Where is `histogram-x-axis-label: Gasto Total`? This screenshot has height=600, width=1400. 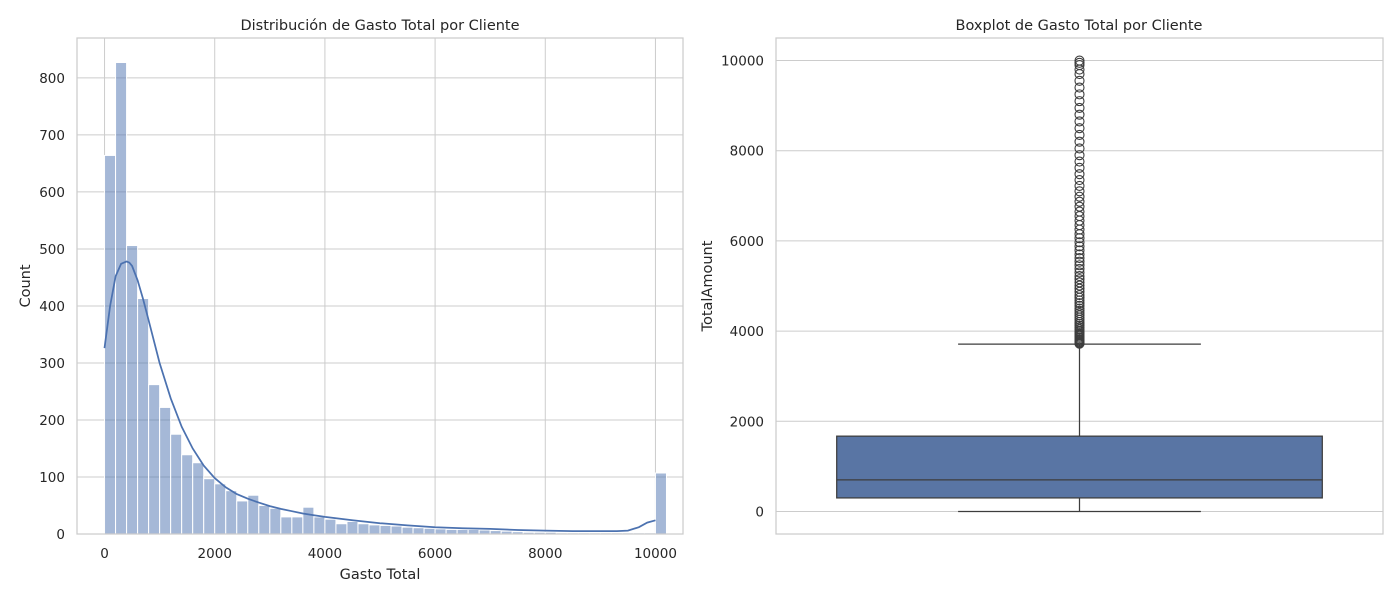
histogram-x-axis-label: Gasto Total is located at coordinates (380, 575).